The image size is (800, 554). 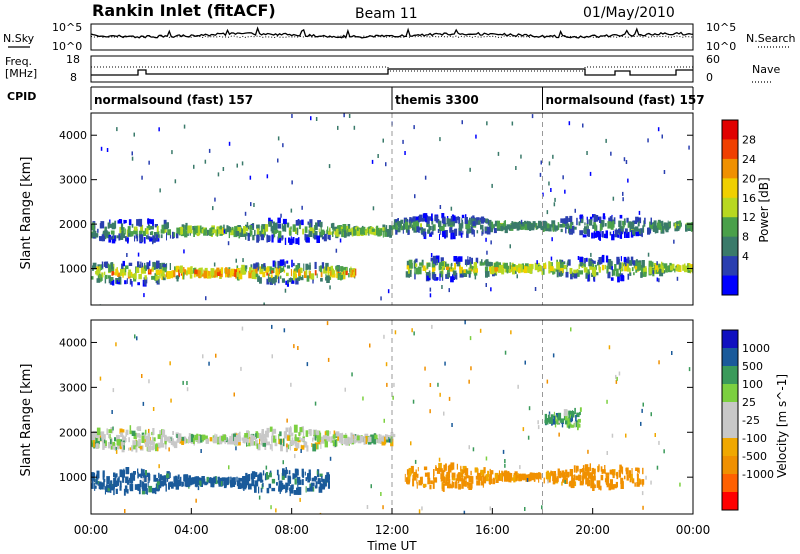 What do you see at coordinates (391, 546) in the screenshot?
I see `time-xlabel: Time UT` at bounding box center [391, 546].